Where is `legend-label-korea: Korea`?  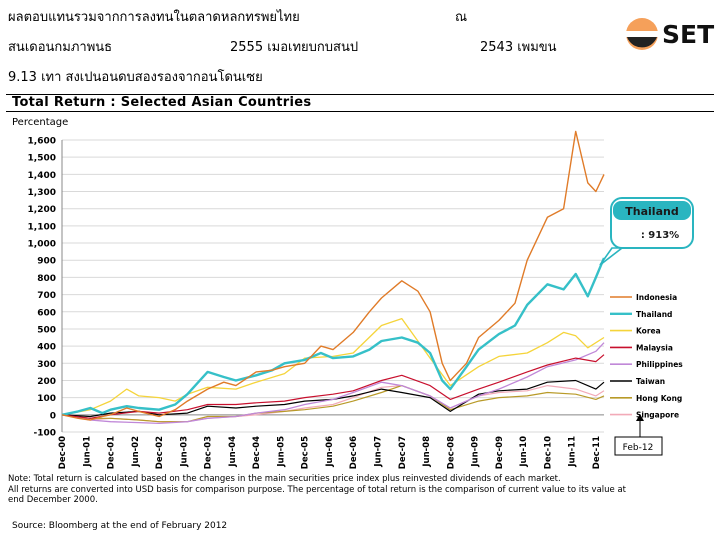
legend-label-korea: Korea is located at coordinates (648, 331).